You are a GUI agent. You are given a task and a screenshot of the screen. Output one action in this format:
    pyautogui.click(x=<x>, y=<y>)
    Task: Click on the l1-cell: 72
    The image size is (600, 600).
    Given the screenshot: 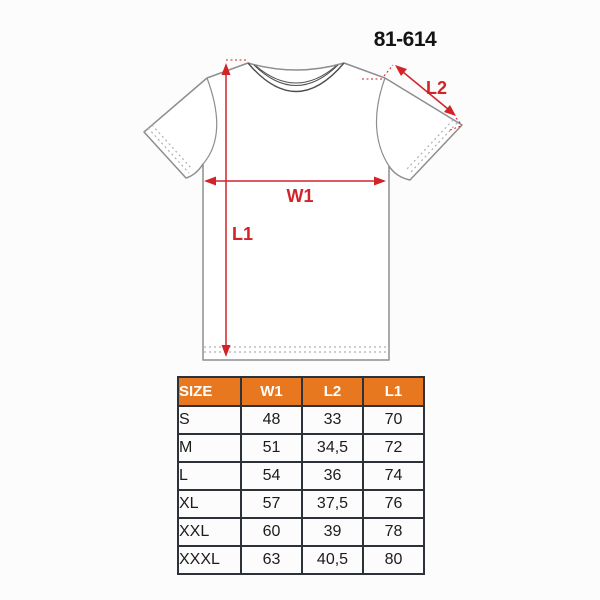 What is the action you would take?
    pyautogui.click(x=393, y=448)
    